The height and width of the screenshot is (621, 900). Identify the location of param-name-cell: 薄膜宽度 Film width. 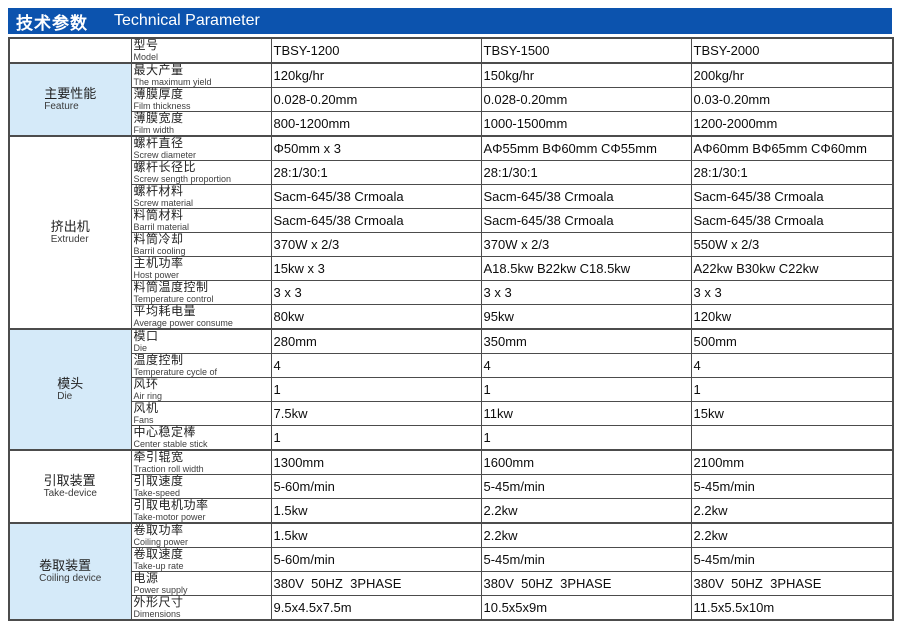
(201, 124).